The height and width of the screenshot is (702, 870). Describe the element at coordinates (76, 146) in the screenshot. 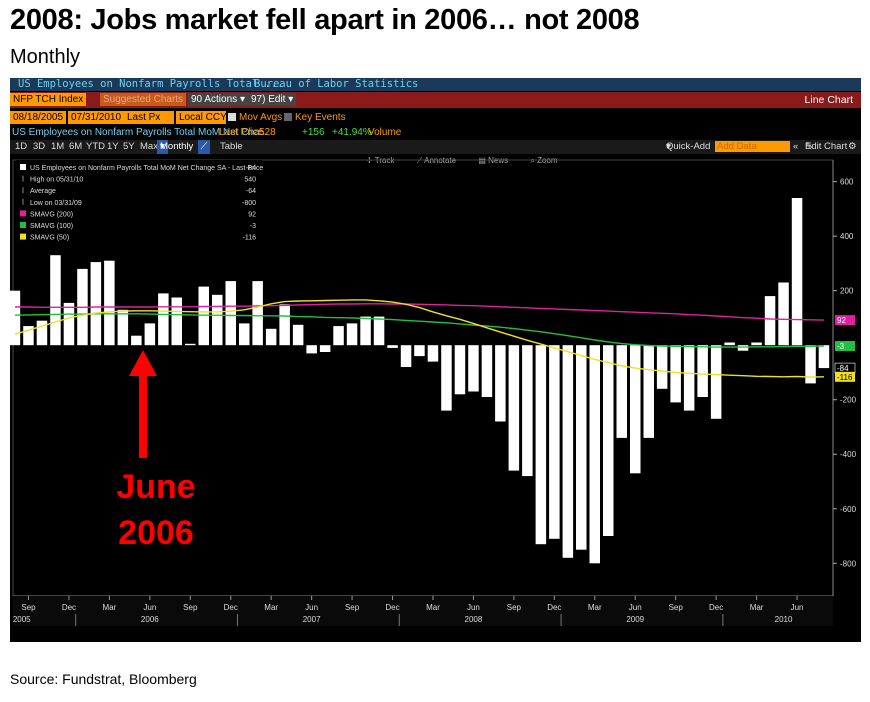

I see `period-6m: 6M` at that location.